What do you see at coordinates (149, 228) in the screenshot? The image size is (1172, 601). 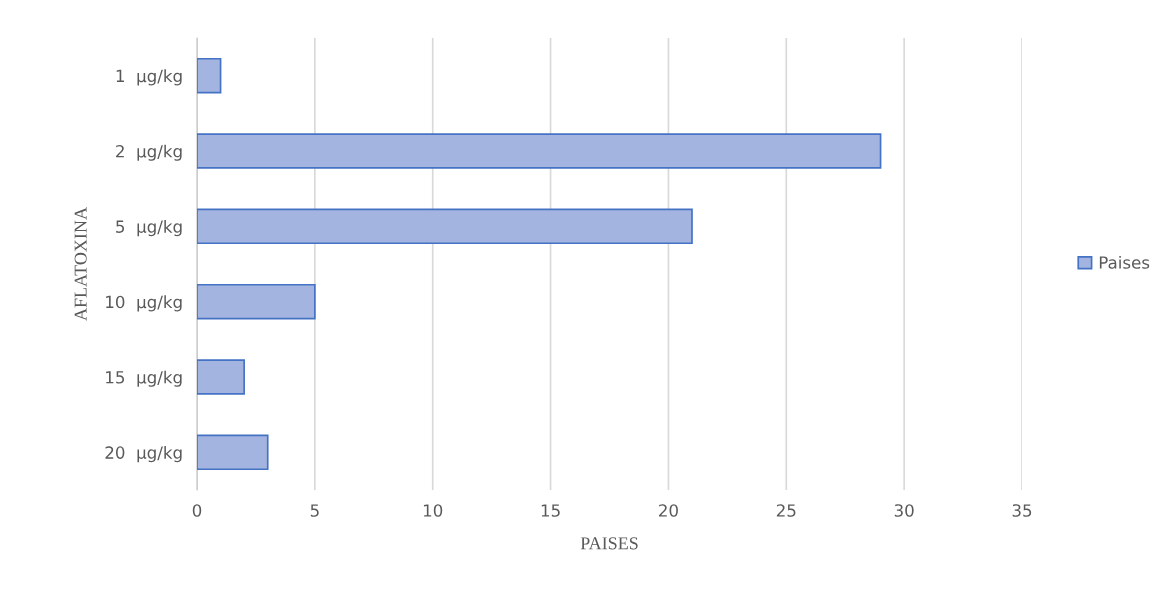 I see `y-tick-label: 5 µg/kg` at bounding box center [149, 228].